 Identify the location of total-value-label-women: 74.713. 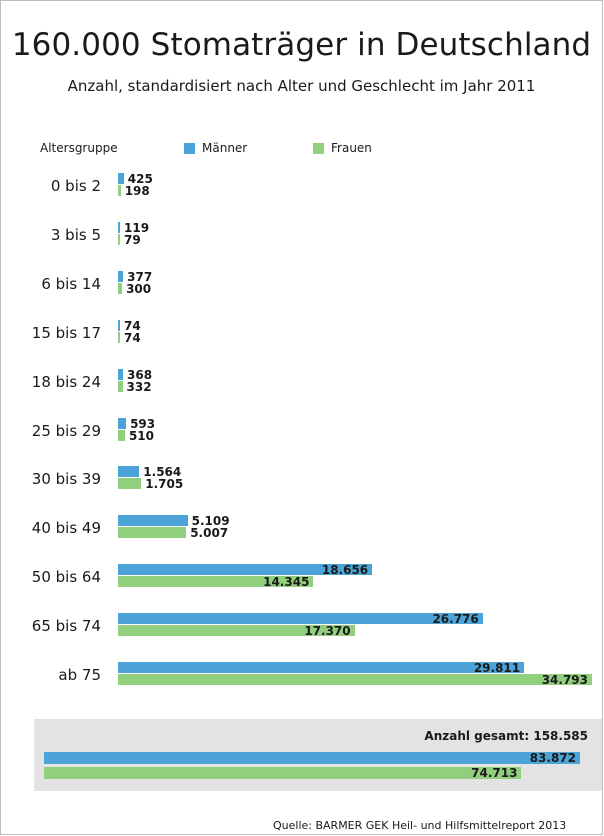
(494, 773).